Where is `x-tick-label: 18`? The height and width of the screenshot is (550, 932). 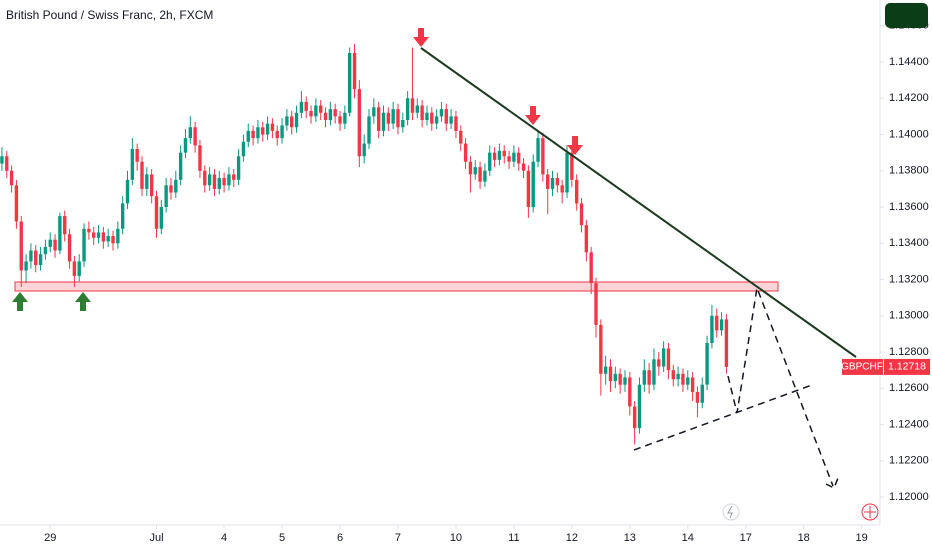
x-tick-label: 18 is located at coordinates (804, 538).